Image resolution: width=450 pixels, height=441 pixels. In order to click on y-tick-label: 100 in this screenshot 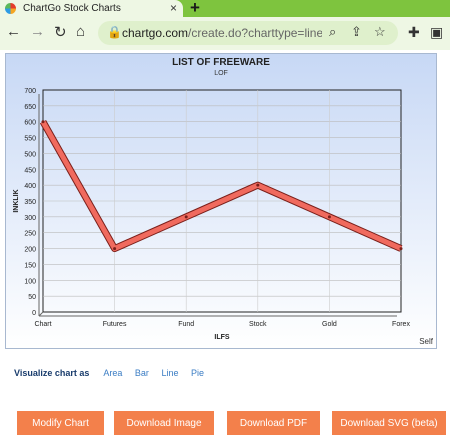, I will do `click(30, 281)`.